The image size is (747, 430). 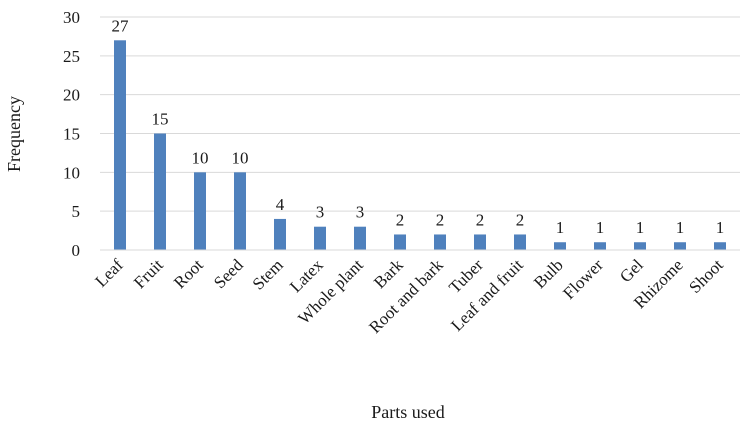 I want to click on y-tick-label: 20, so click(x=71, y=95).